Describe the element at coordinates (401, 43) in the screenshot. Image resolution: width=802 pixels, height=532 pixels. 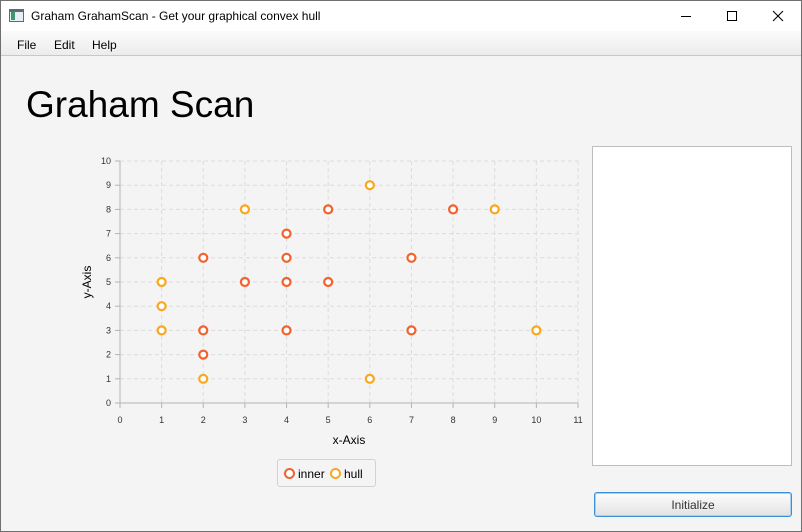
I see `menu-bar: File Edit Help` at that location.